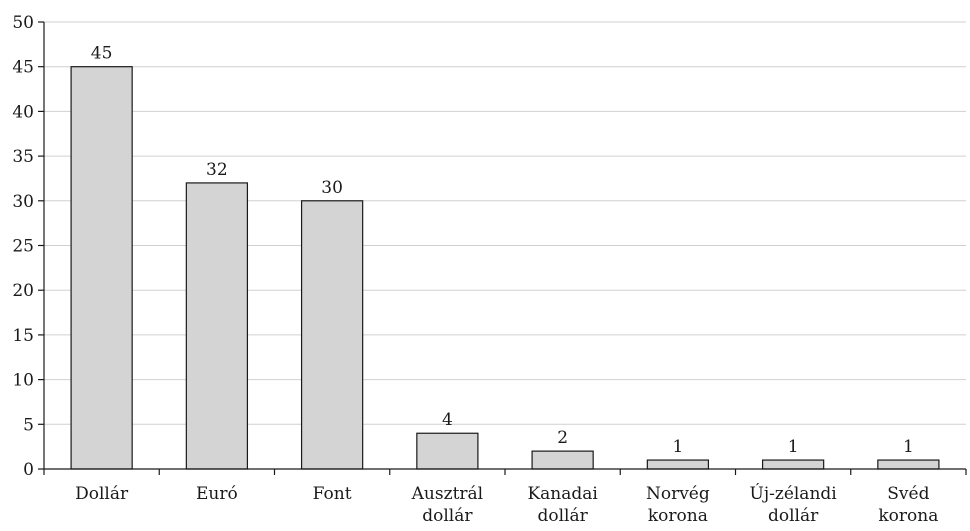 Image resolution: width=970 pixels, height=531 pixels. I want to click on y-tick-label: 50, so click(23, 23).